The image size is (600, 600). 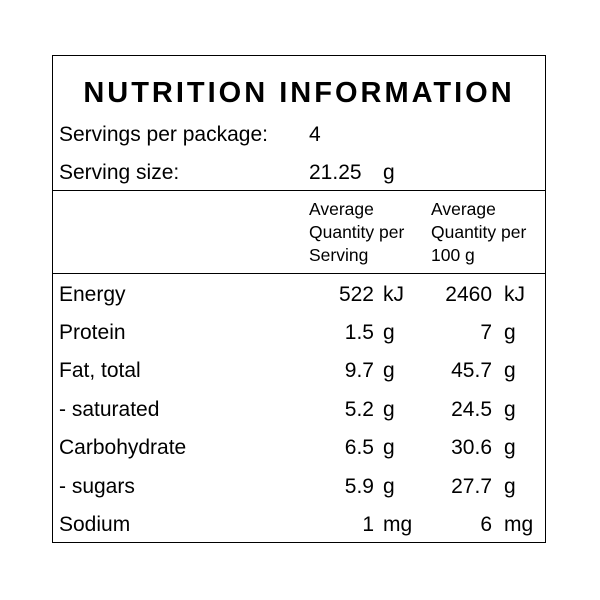 I want to click on panel-title: NUTRITION INFORMATION, so click(x=299, y=93).